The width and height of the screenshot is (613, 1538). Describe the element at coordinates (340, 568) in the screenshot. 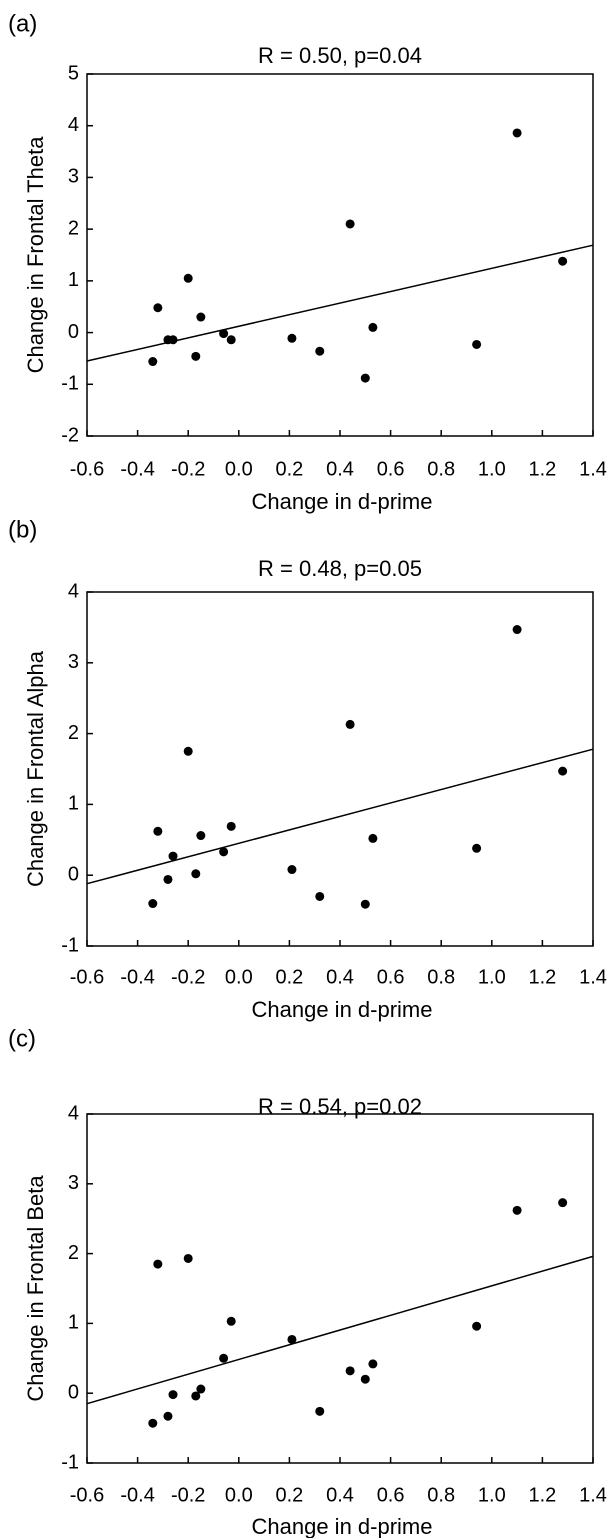

I see `chart-title: R = 0.48, p=0.05` at that location.